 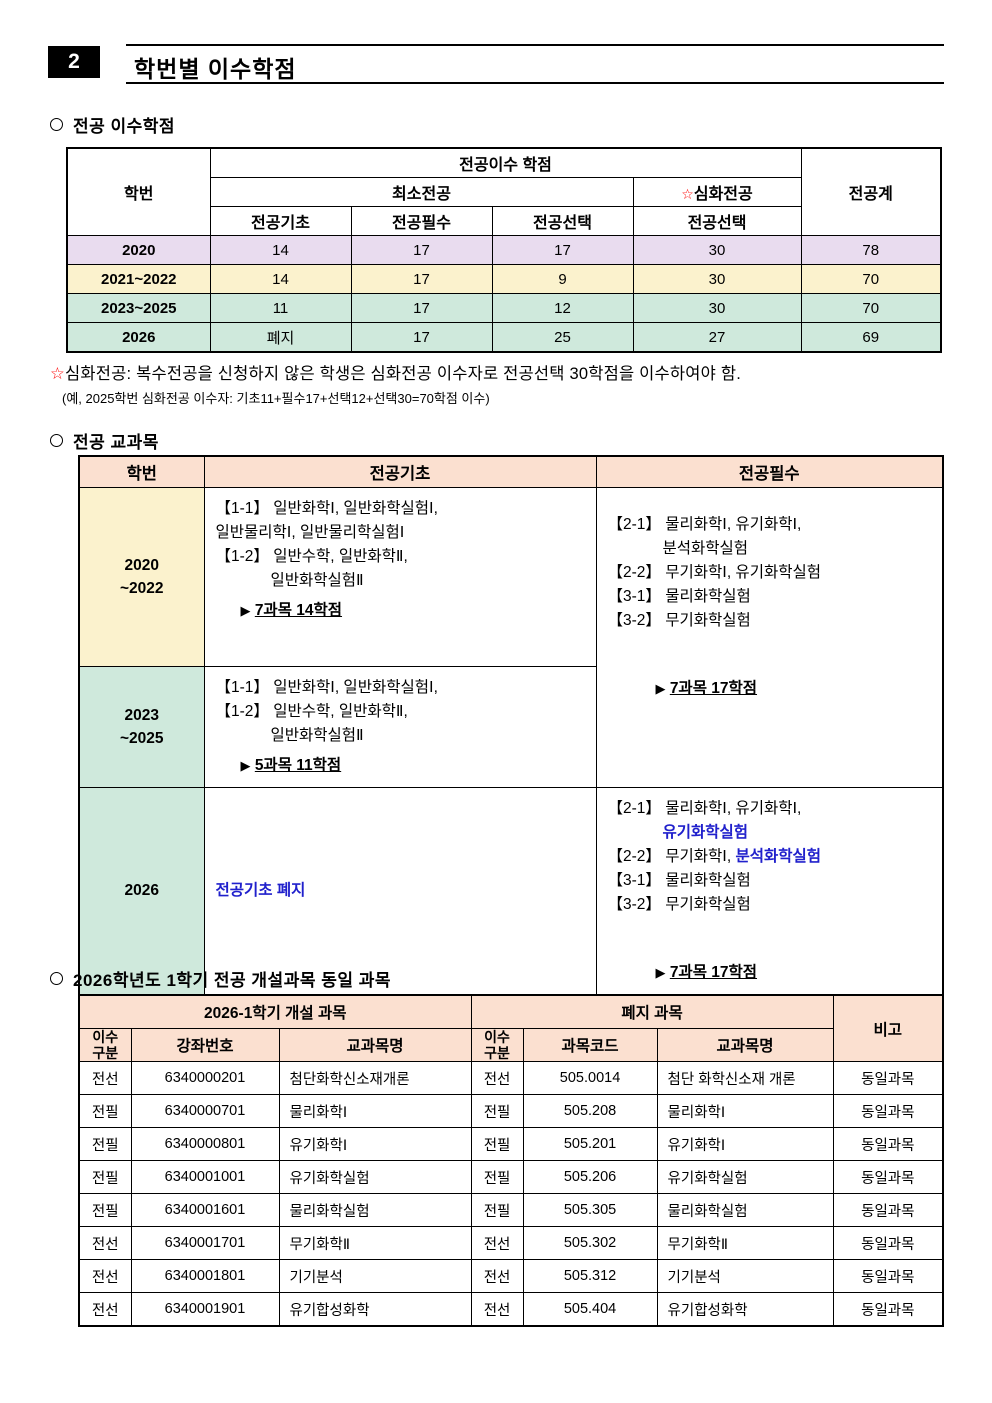 What do you see at coordinates (57, 374) in the screenshot?
I see `star-icon: ☆` at bounding box center [57, 374].